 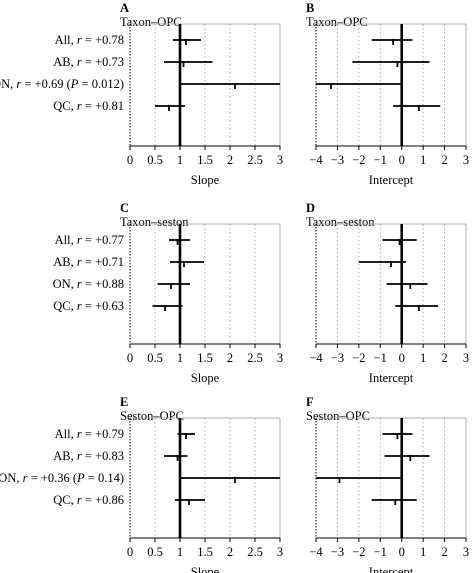 What do you see at coordinates (103, 106) in the screenshot?
I see `row-label-r-value: = +0.81` at bounding box center [103, 106].